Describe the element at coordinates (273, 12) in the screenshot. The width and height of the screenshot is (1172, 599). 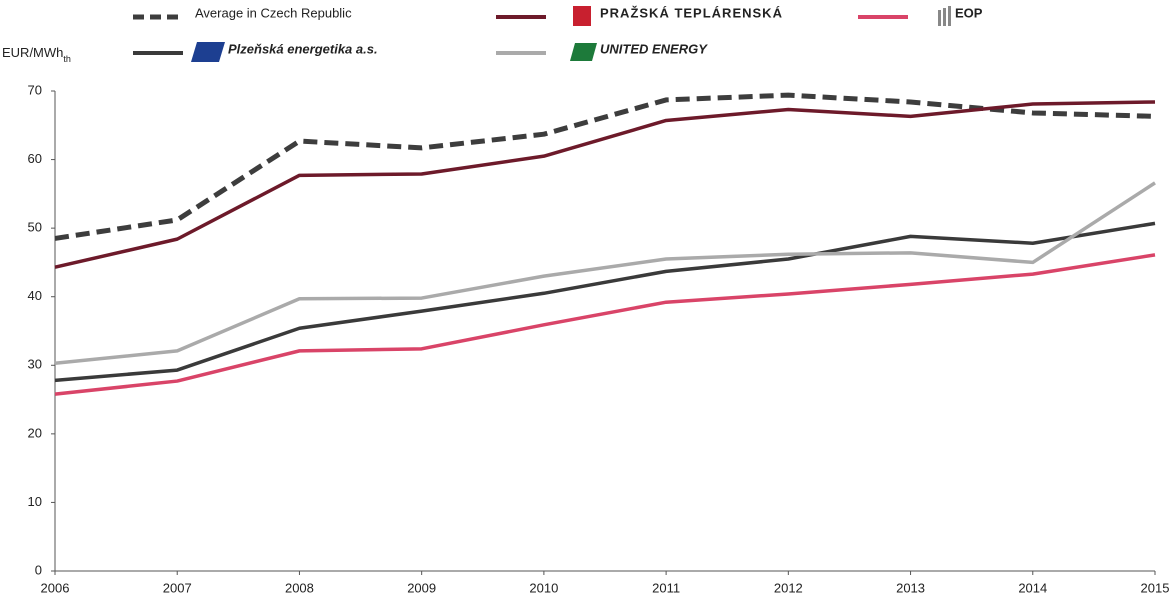
I see `legend-label: Average in Czech Republic` at that location.